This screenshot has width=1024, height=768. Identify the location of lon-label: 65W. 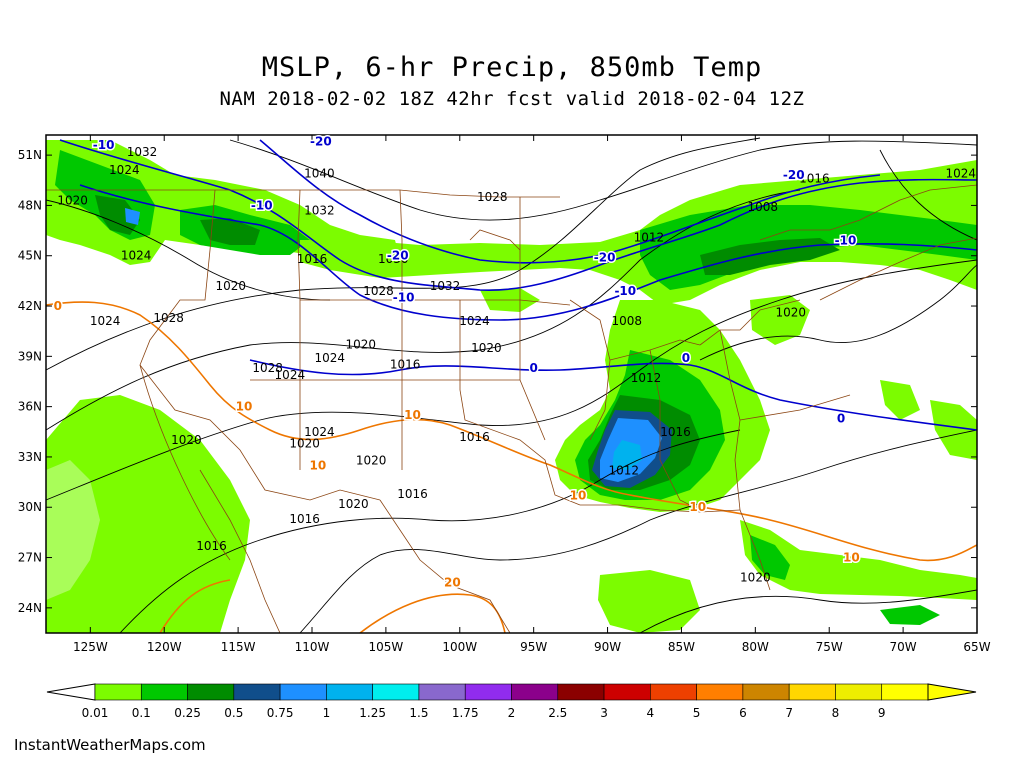
(976, 647).